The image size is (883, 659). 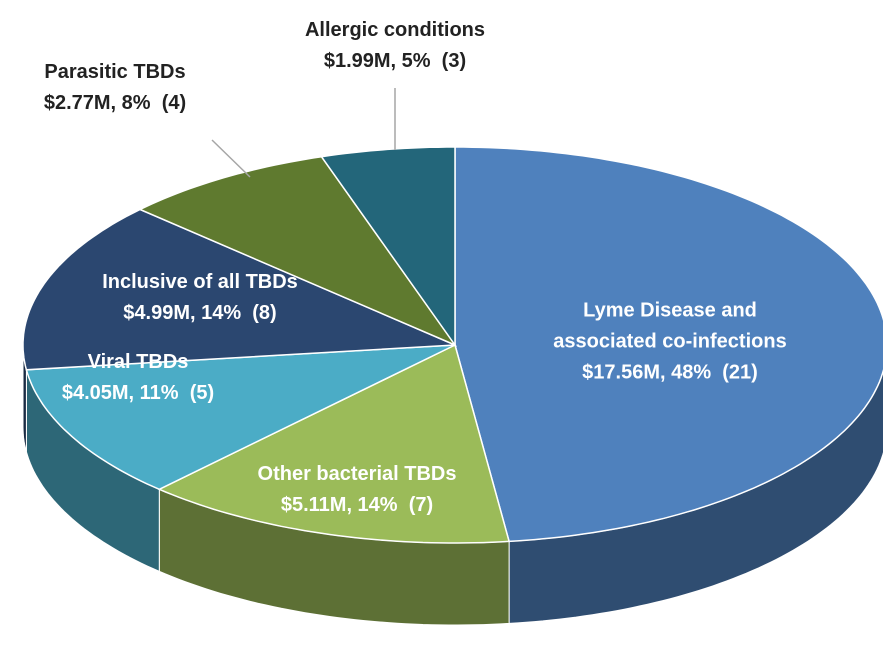 I want to click on data-label: Parasitic TBDs $2.77M, 8% (4), so click(x=115, y=88).